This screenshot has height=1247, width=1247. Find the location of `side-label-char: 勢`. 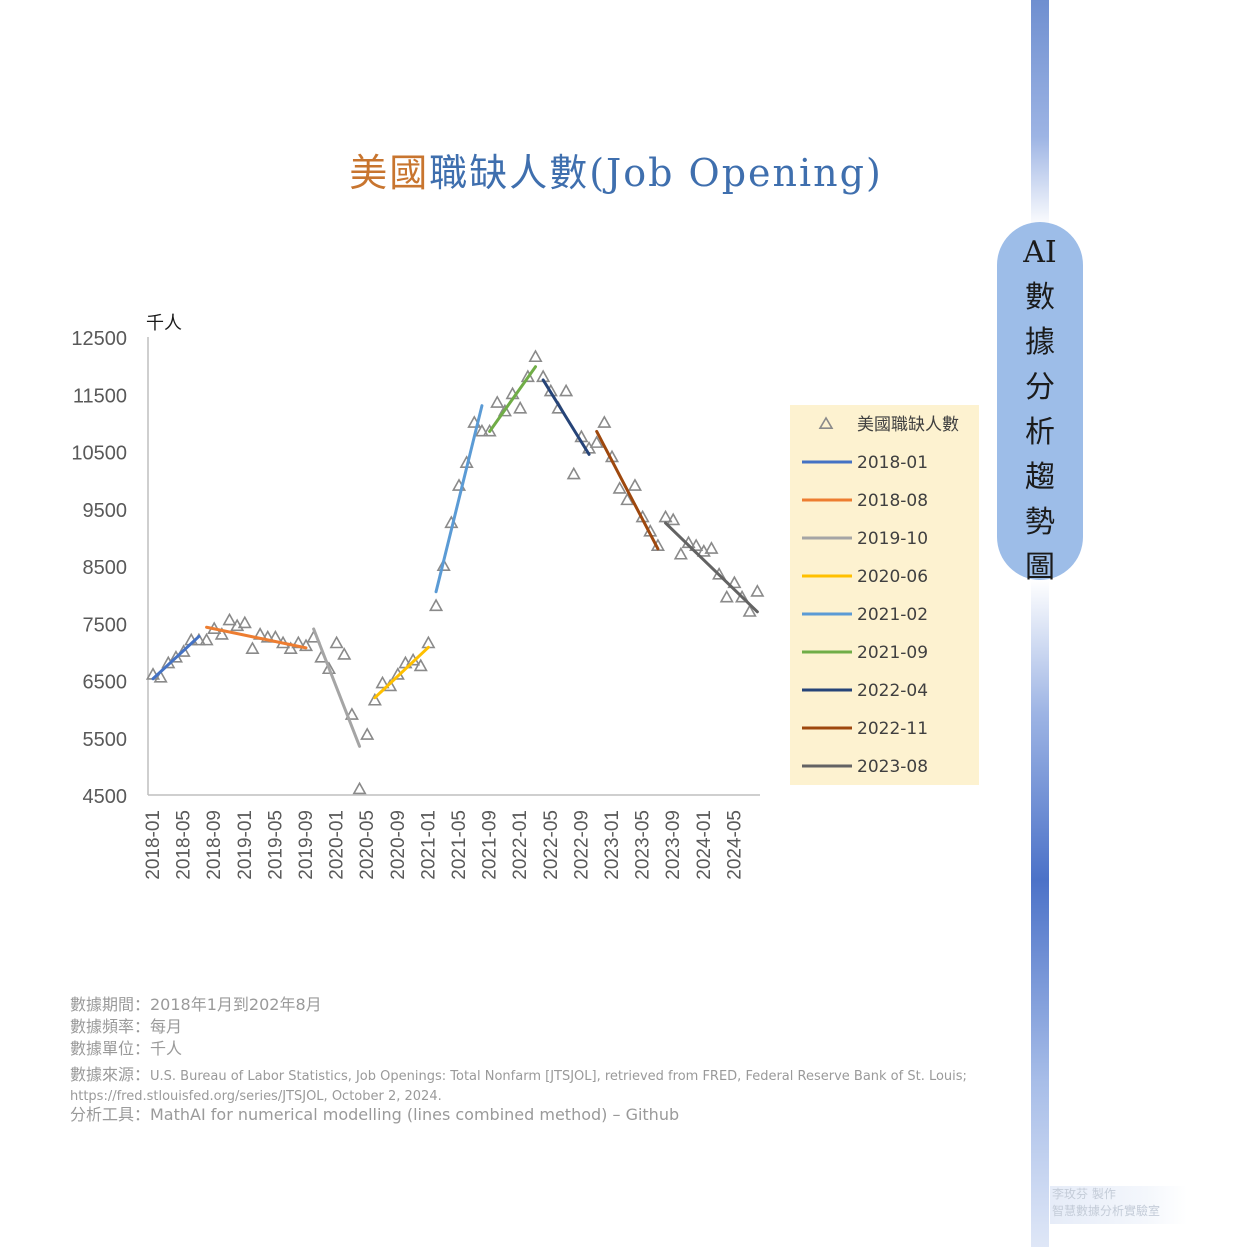

side-label-char: 勢 is located at coordinates (1040, 522).